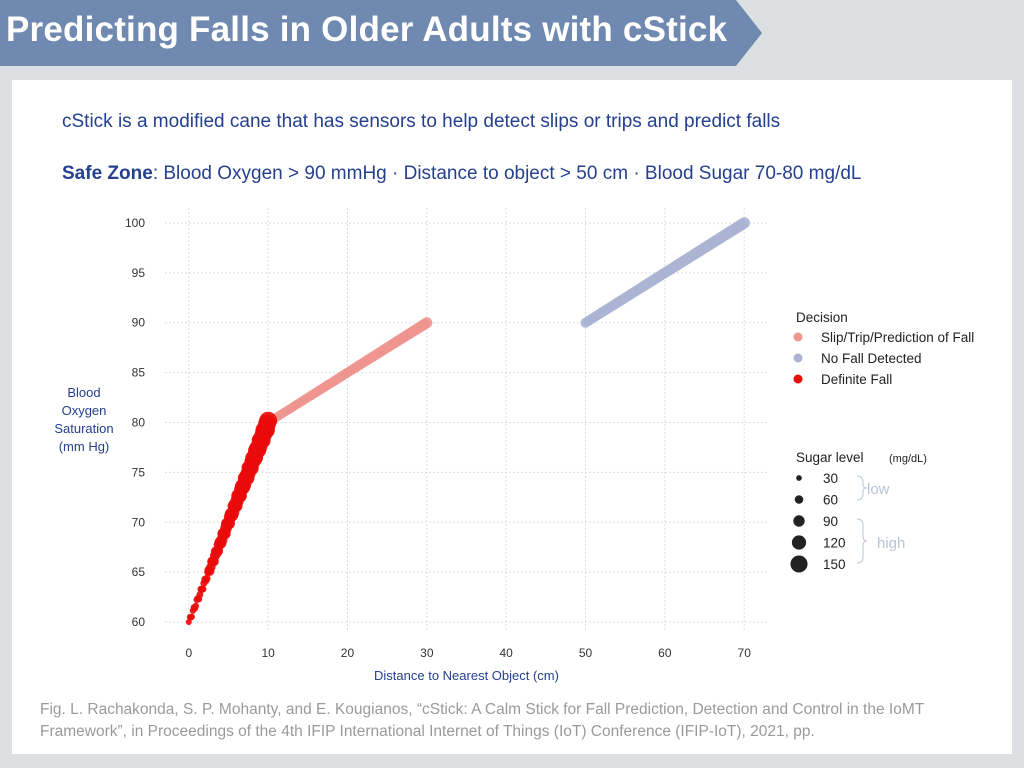  I want to click on x-tick-label: 20, so click(348, 653).